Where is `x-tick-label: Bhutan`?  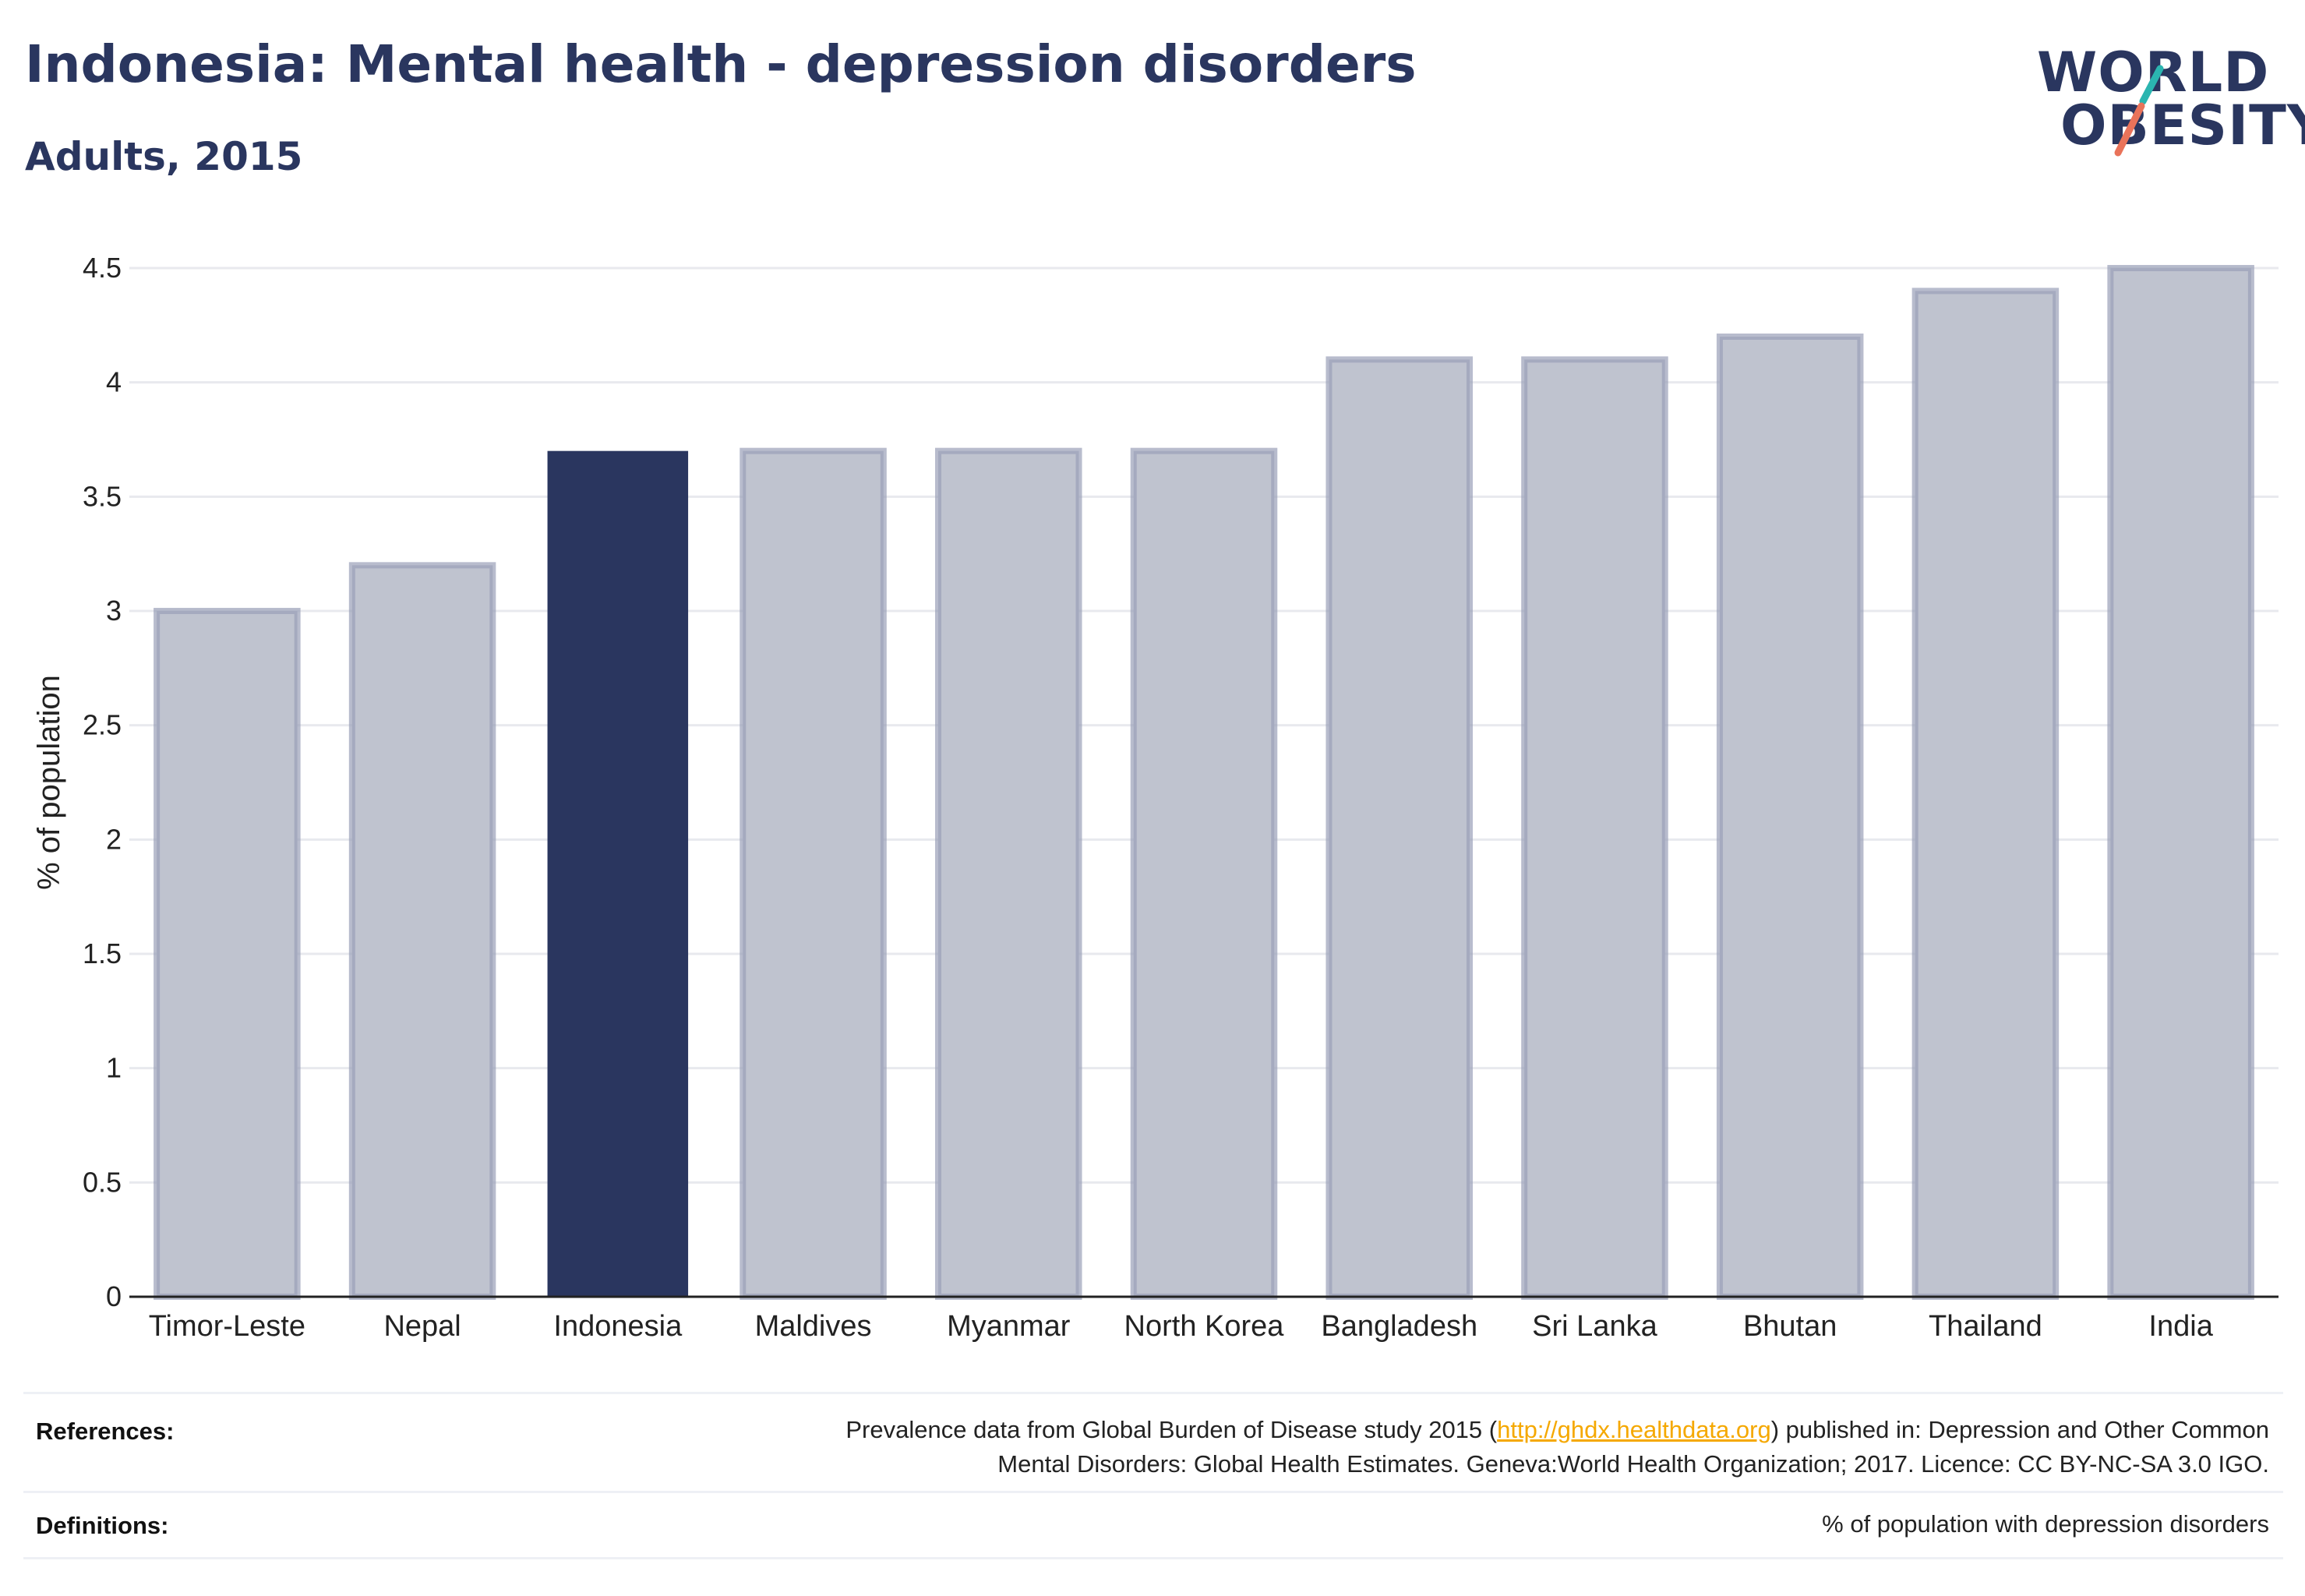 x-tick-label: Bhutan is located at coordinates (1790, 1326).